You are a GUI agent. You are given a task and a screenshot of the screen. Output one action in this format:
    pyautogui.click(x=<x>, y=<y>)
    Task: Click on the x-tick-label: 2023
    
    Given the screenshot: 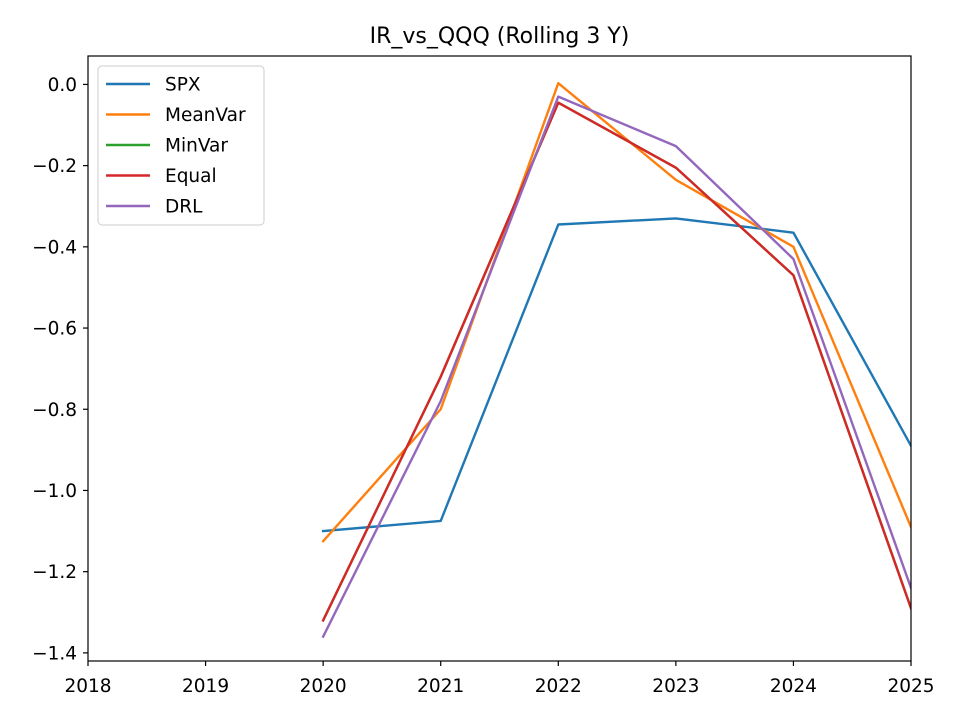 What is the action you would take?
    pyautogui.click(x=675, y=686)
    